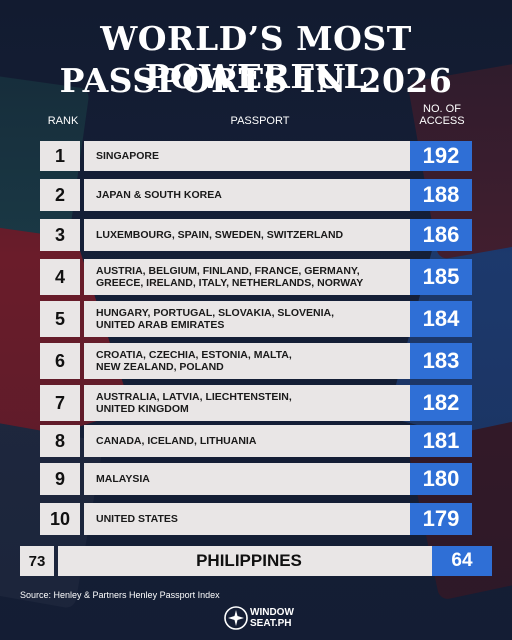 Image resolution: width=512 pixels, height=640 pixels. I want to click on highlight-access: 64, so click(462, 561).